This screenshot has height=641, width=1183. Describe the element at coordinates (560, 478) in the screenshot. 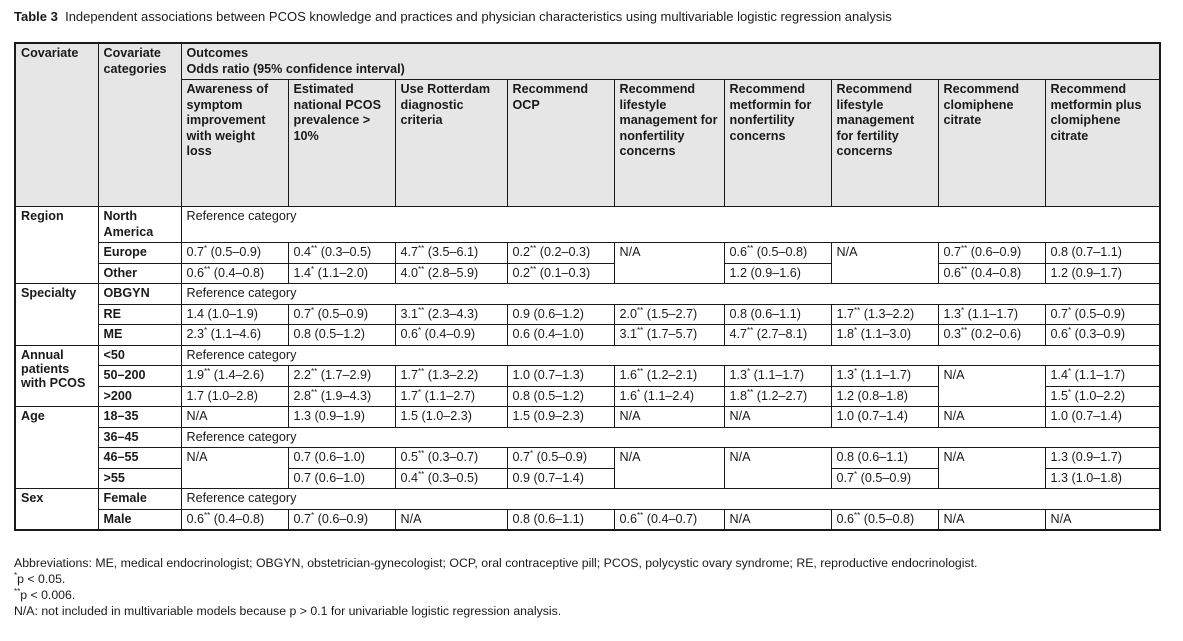

I see `cell: 0.9 (0.7–1.4)` at that location.